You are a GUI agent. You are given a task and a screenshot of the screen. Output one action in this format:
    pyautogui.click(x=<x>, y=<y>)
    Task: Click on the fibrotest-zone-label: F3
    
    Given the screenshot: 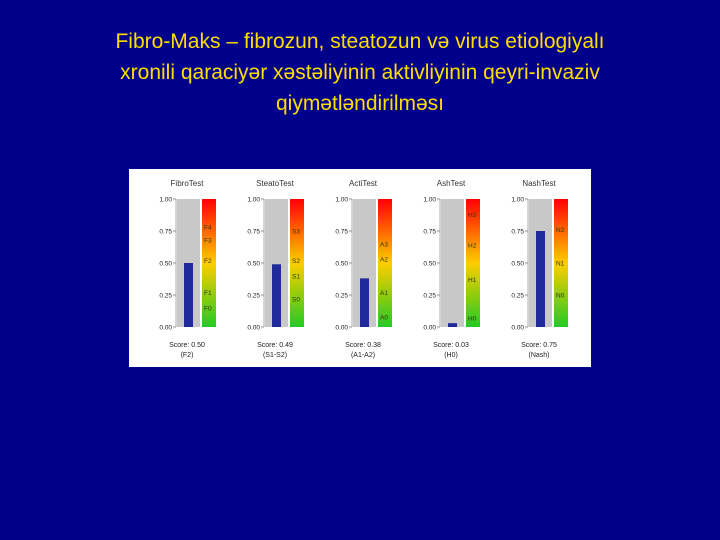 What is the action you would take?
    pyautogui.click(x=208, y=240)
    